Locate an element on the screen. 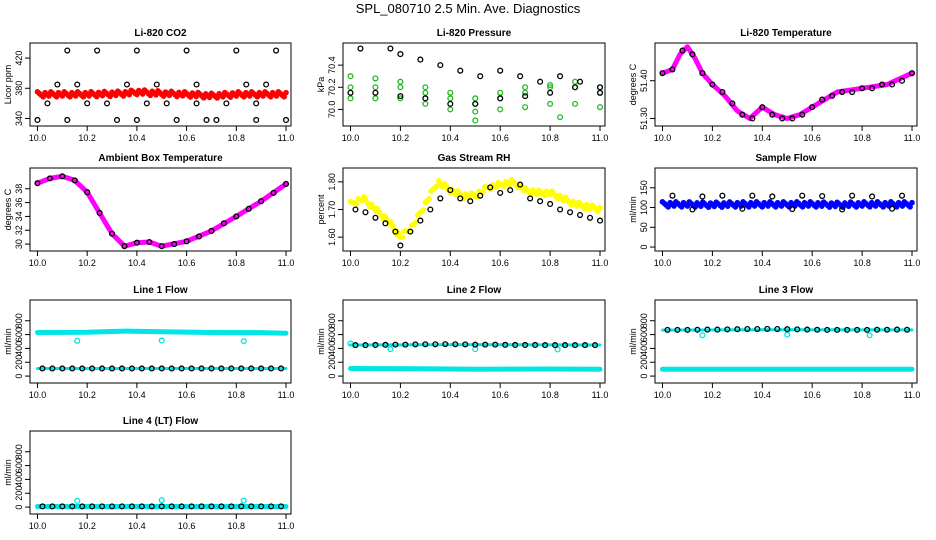 This screenshot has width=936, height=540. y-tick-label: 1.60 is located at coordinates (332, 237).